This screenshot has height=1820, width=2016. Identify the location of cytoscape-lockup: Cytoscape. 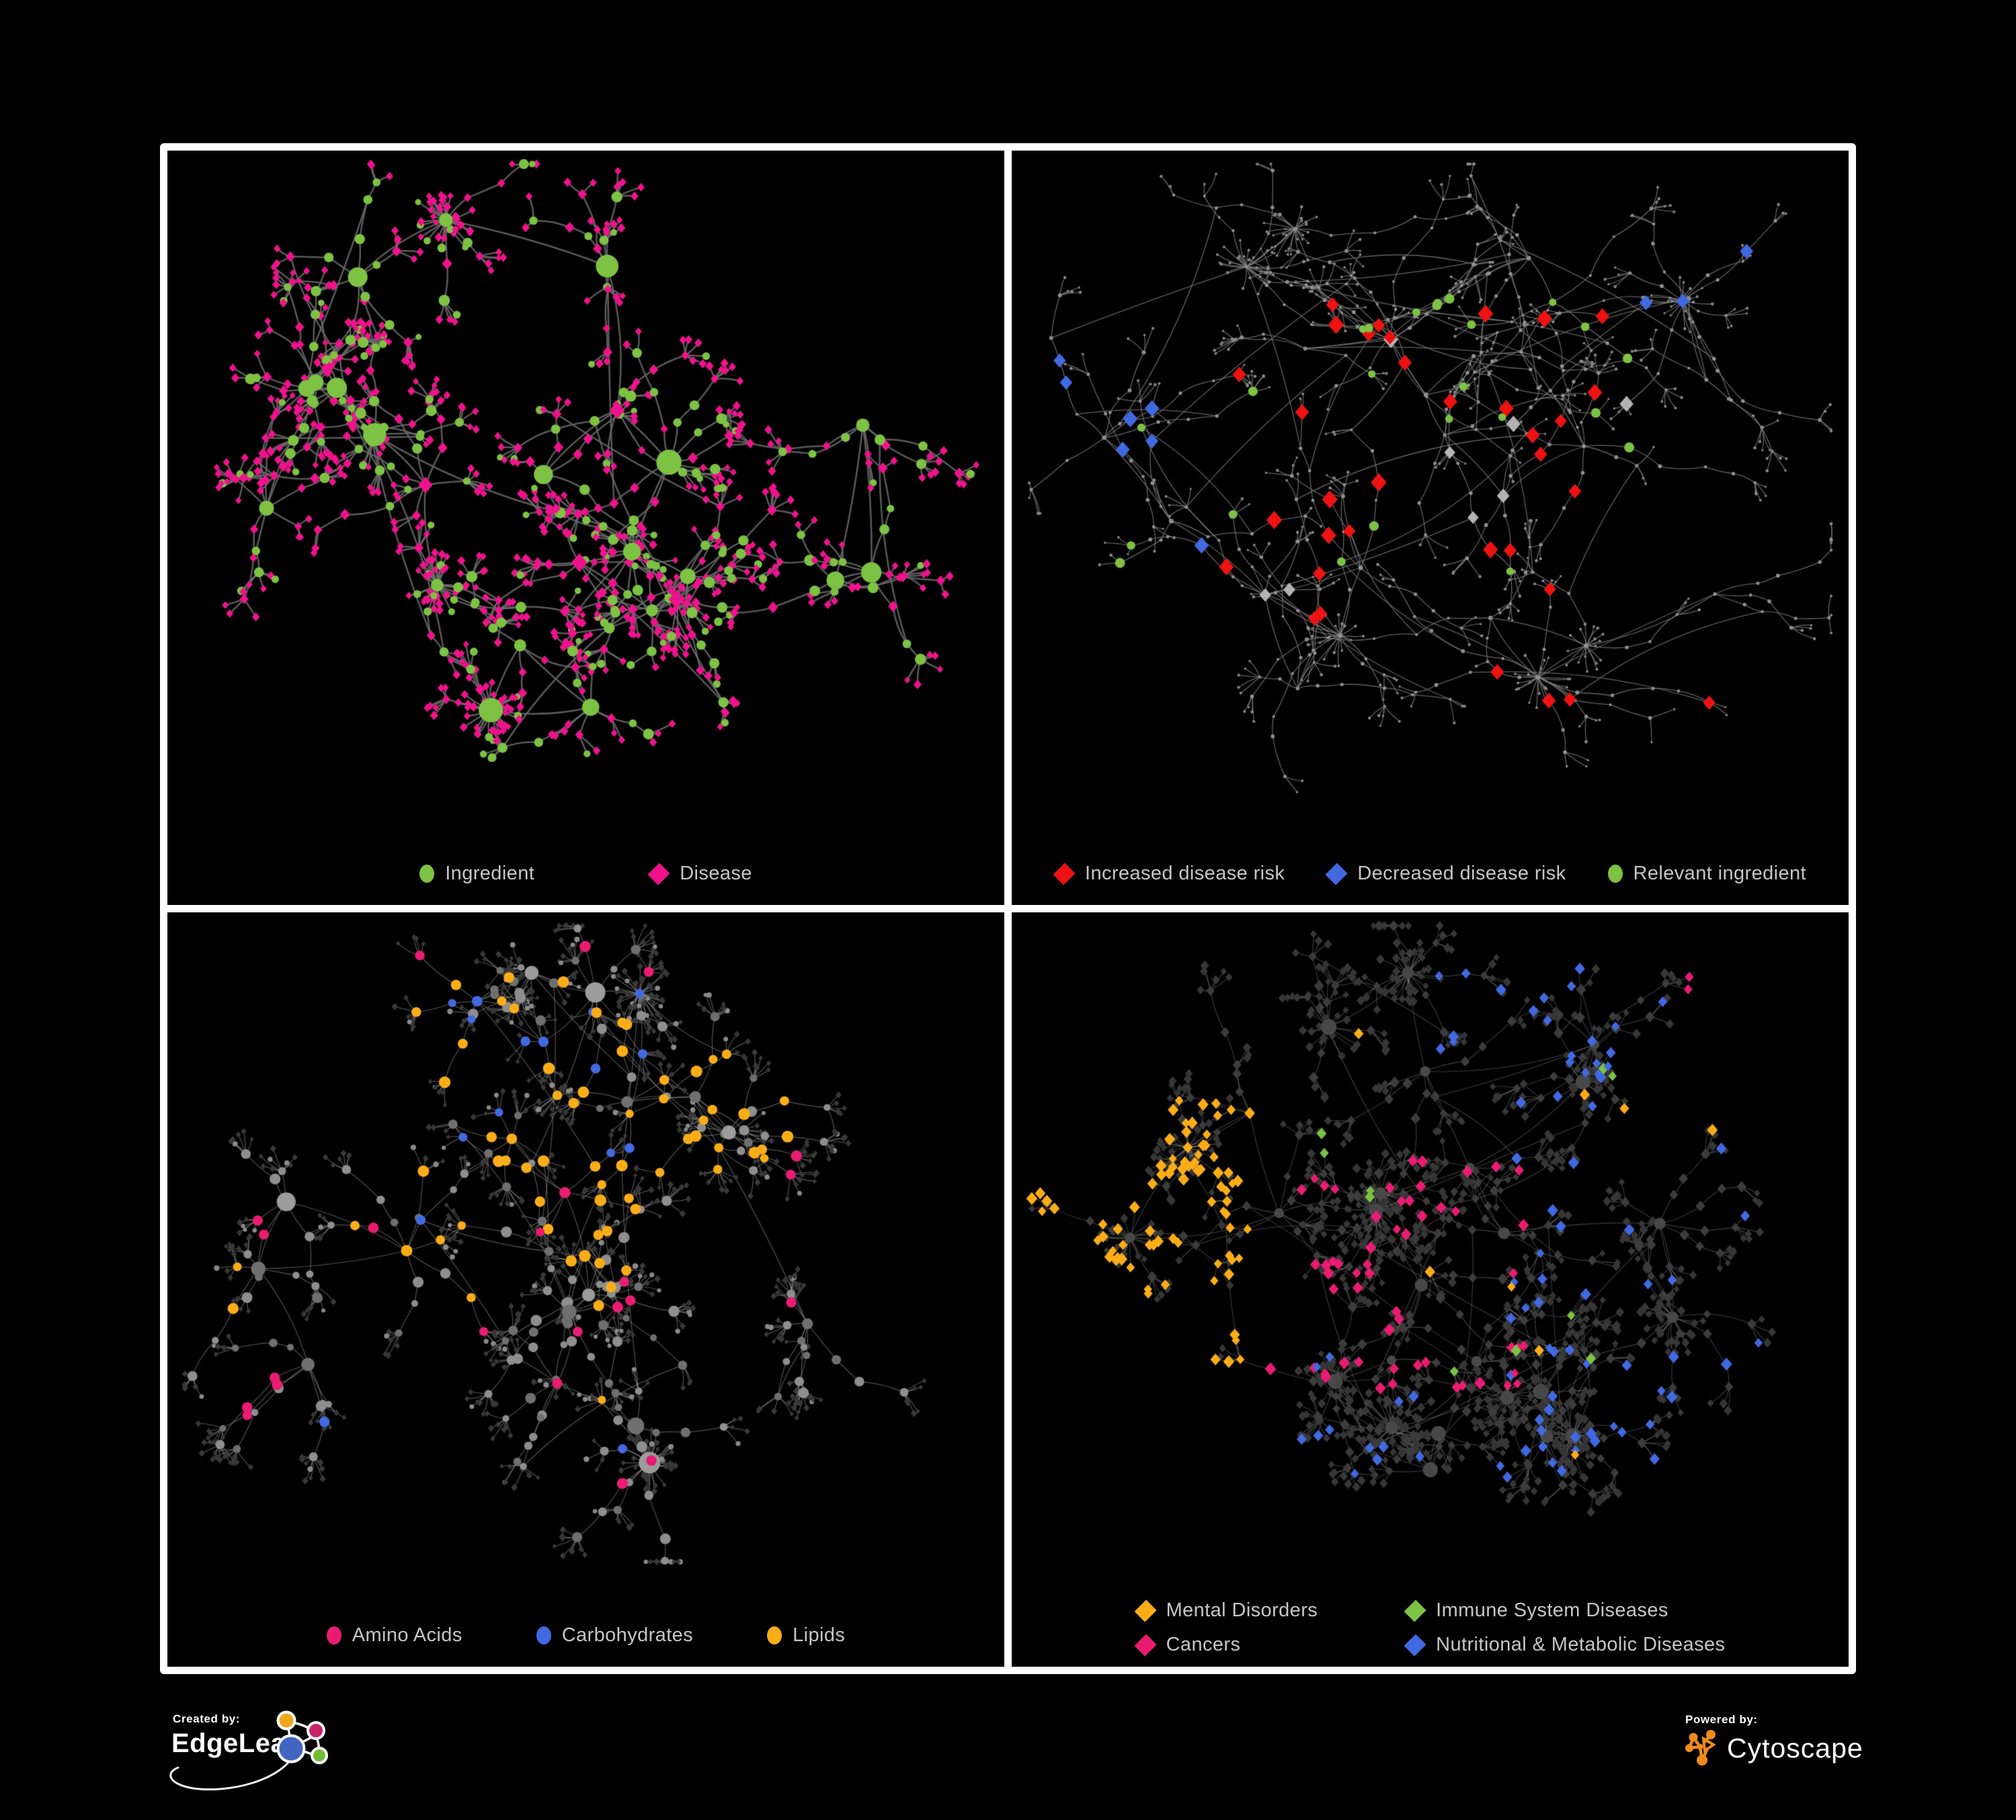
(1773, 1748).